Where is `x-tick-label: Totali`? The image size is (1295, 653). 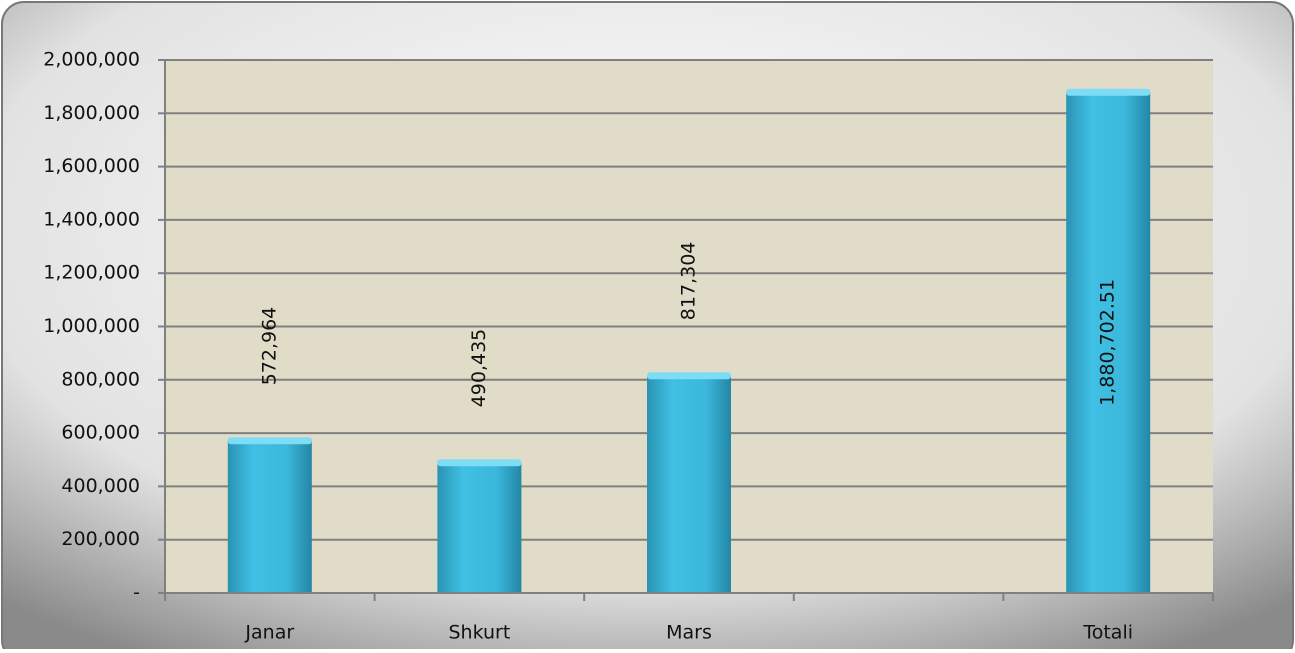 x-tick-label: Totali is located at coordinates (1107, 633).